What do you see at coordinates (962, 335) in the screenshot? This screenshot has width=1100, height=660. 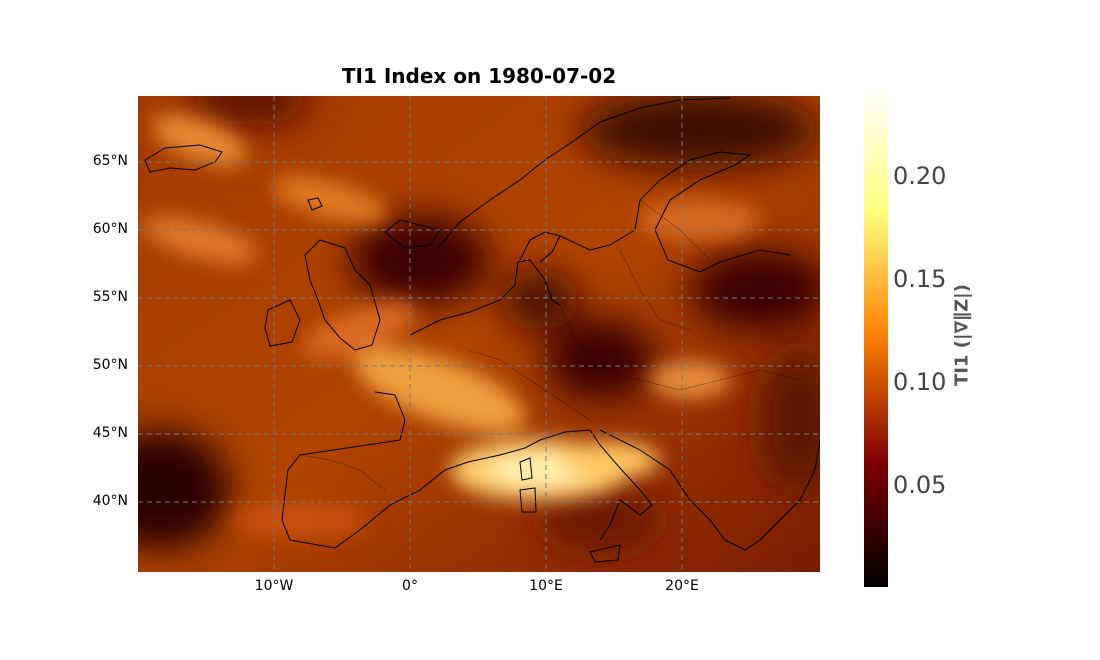 I see `colorbar-label: TI1 (|∇∥Z|)` at bounding box center [962, 335].